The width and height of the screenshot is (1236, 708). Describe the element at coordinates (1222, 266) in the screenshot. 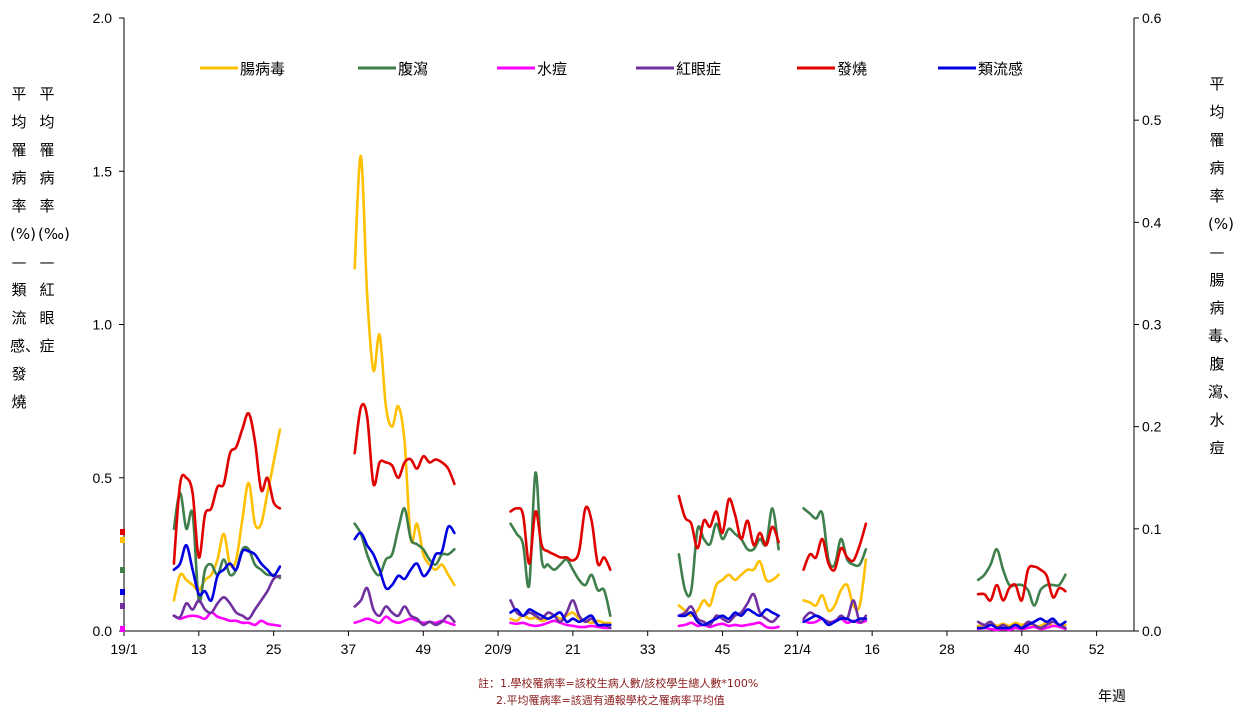

I see `right-axis-title: 平均罹病率(%)—腸病毒、腹瀉、水痘` at that location.